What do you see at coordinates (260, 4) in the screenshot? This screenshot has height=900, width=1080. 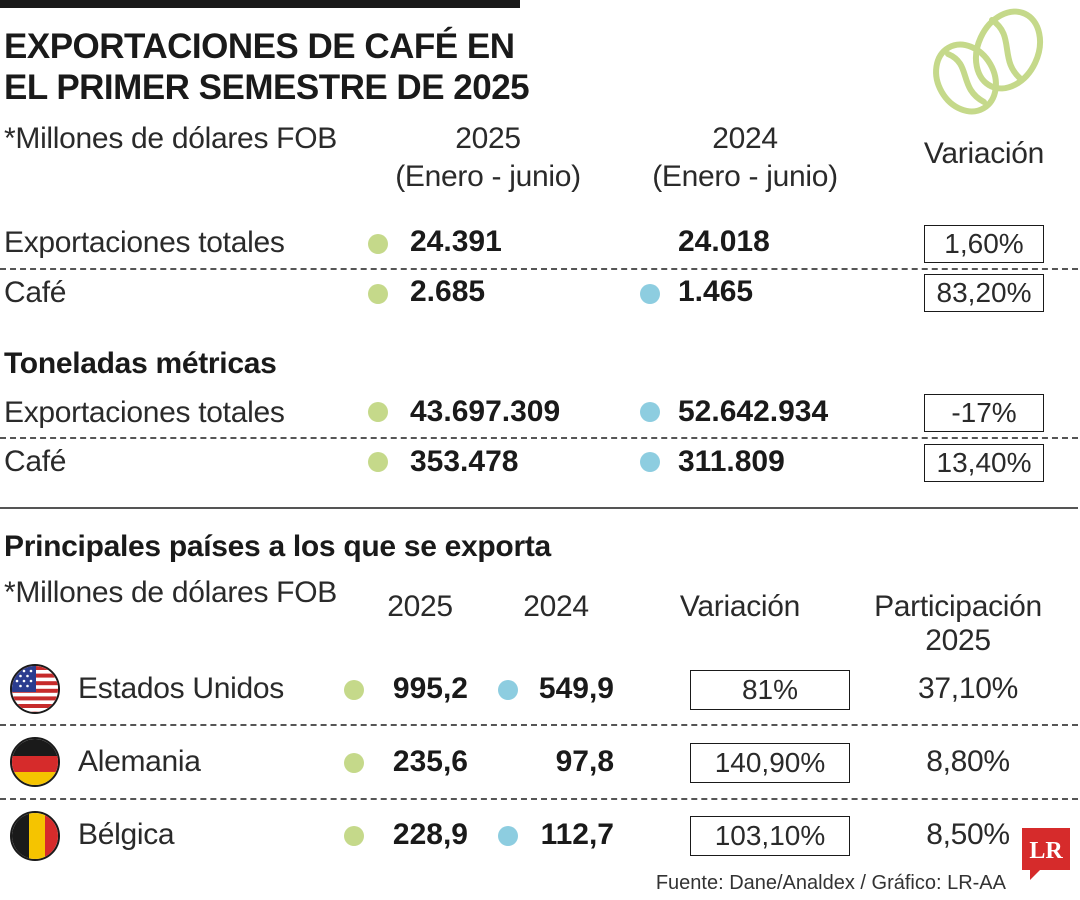 I see `top-rule` at bounding box center [260, 4].